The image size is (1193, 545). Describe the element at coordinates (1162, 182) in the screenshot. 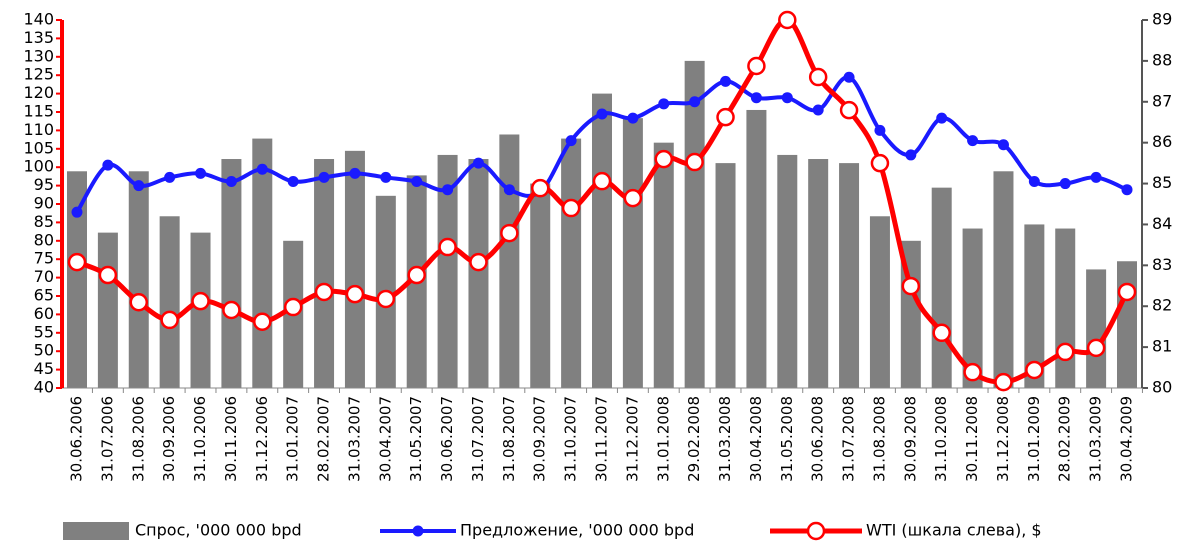

I see `y2-tick-label: 85` at that location.